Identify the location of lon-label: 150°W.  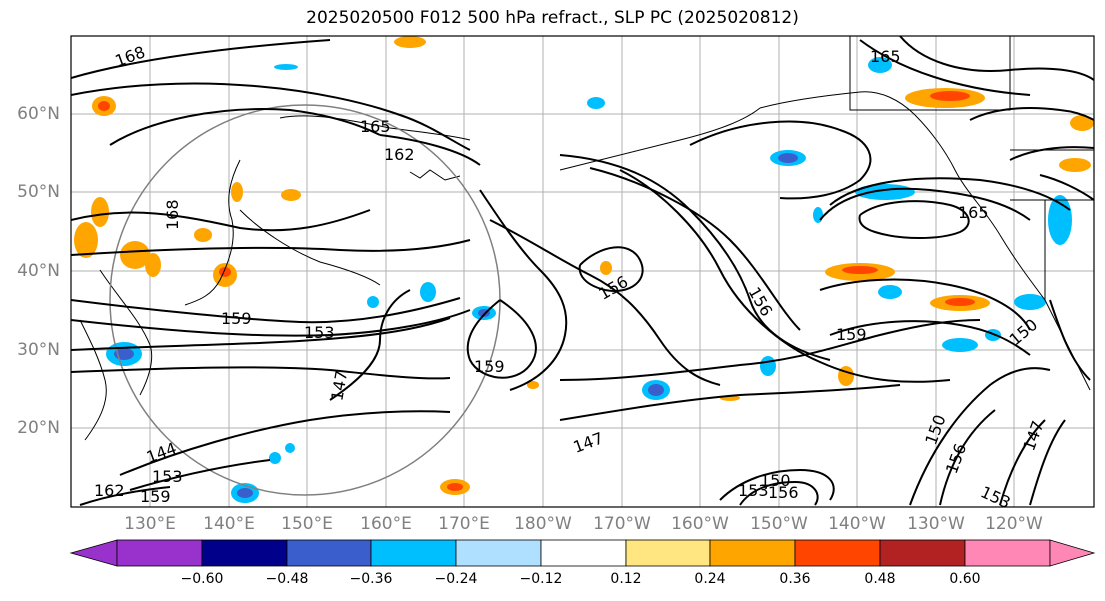
(779, 524).